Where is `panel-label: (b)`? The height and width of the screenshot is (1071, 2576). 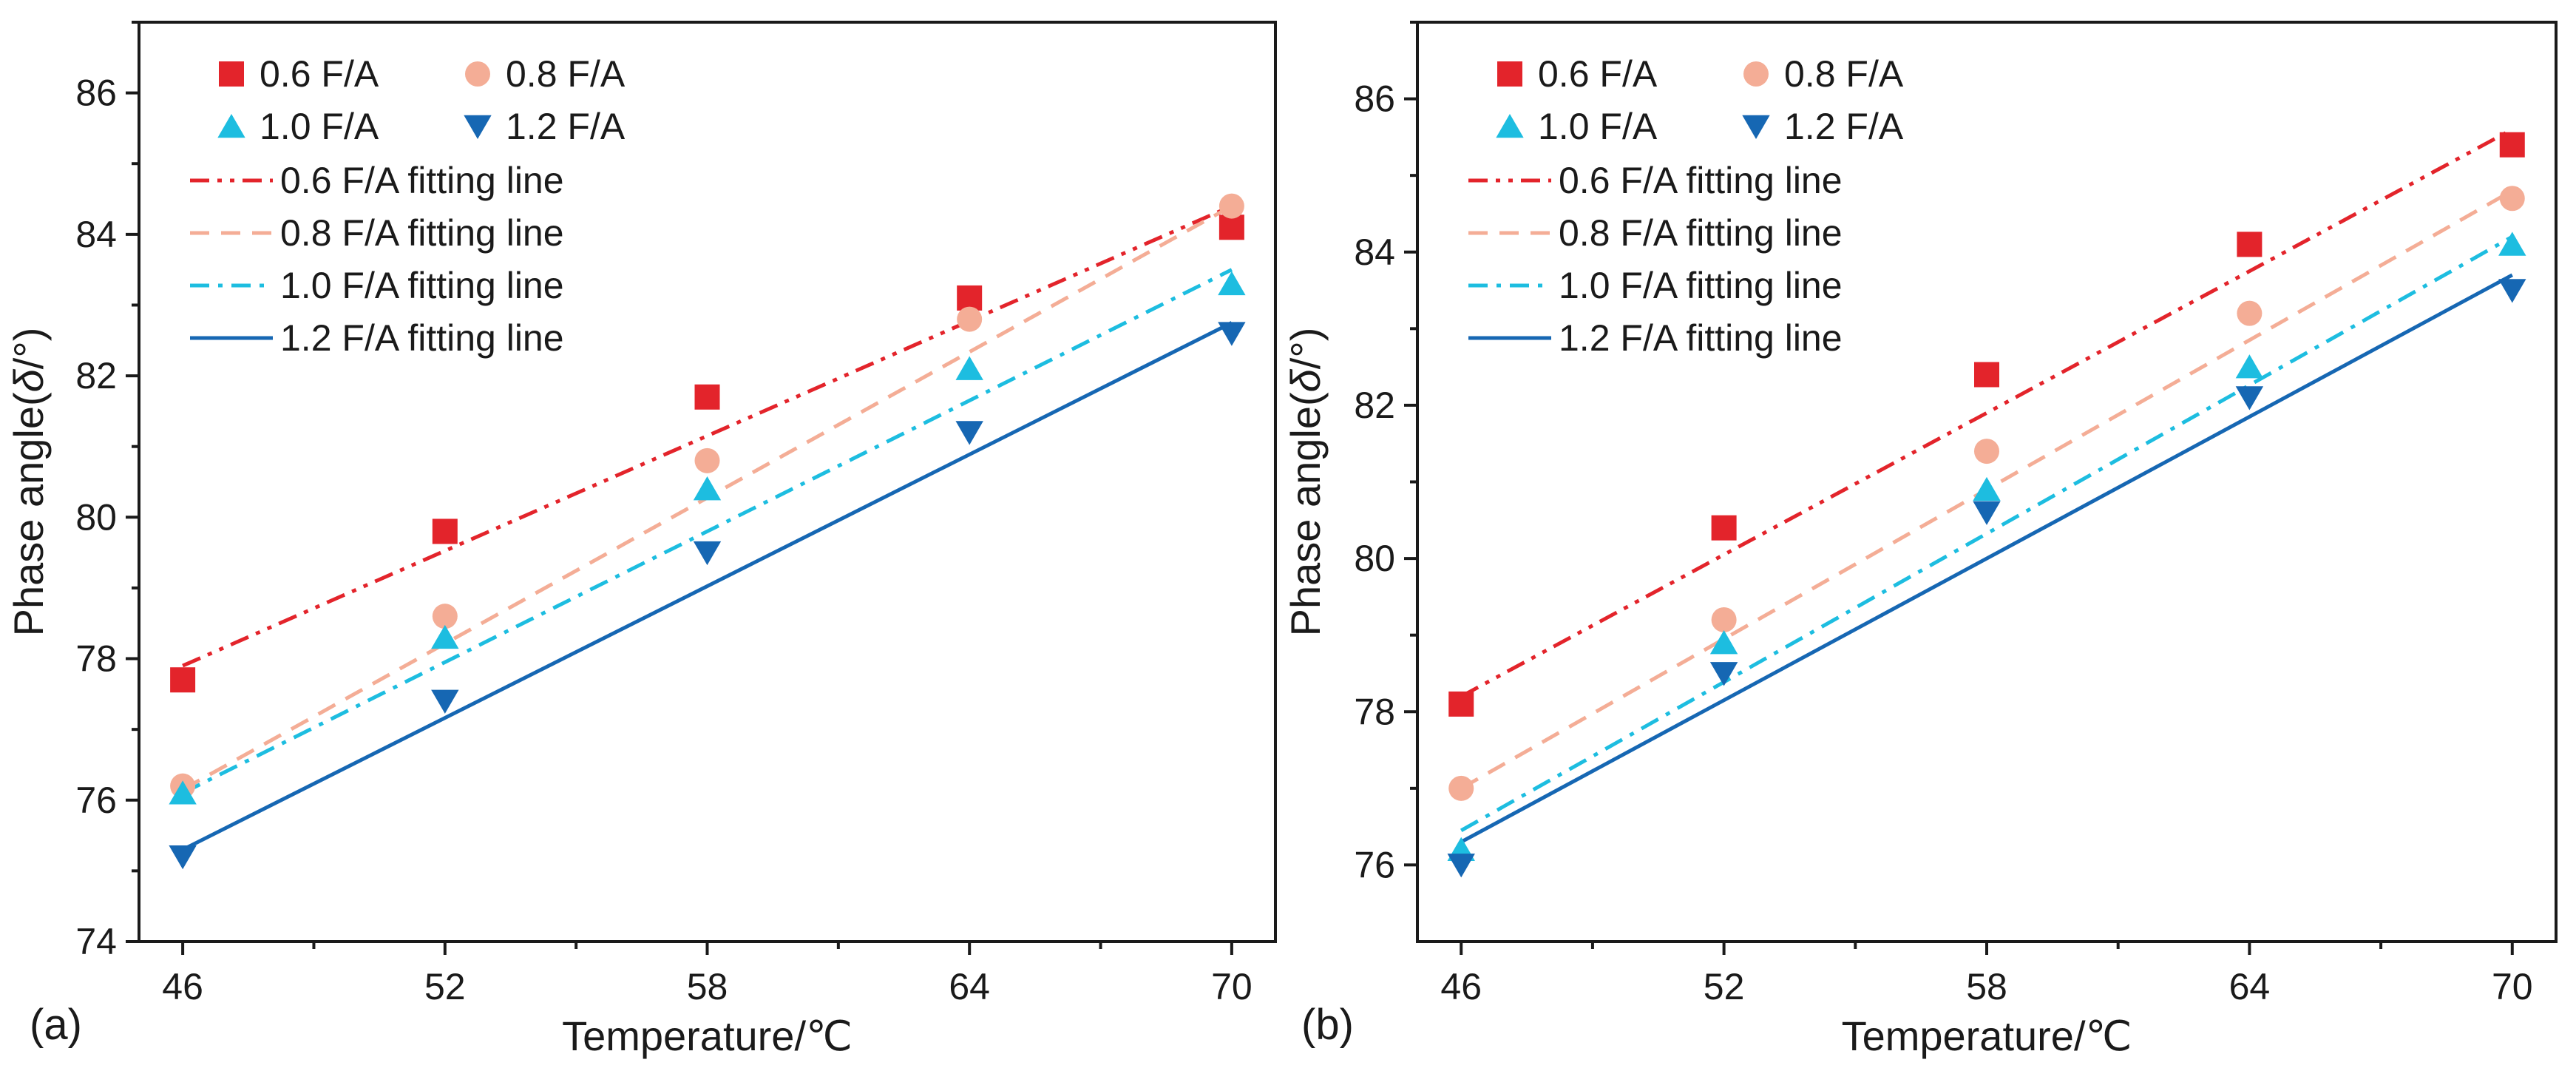
panel-label: (b) is located at coordinates (1327, 1025).